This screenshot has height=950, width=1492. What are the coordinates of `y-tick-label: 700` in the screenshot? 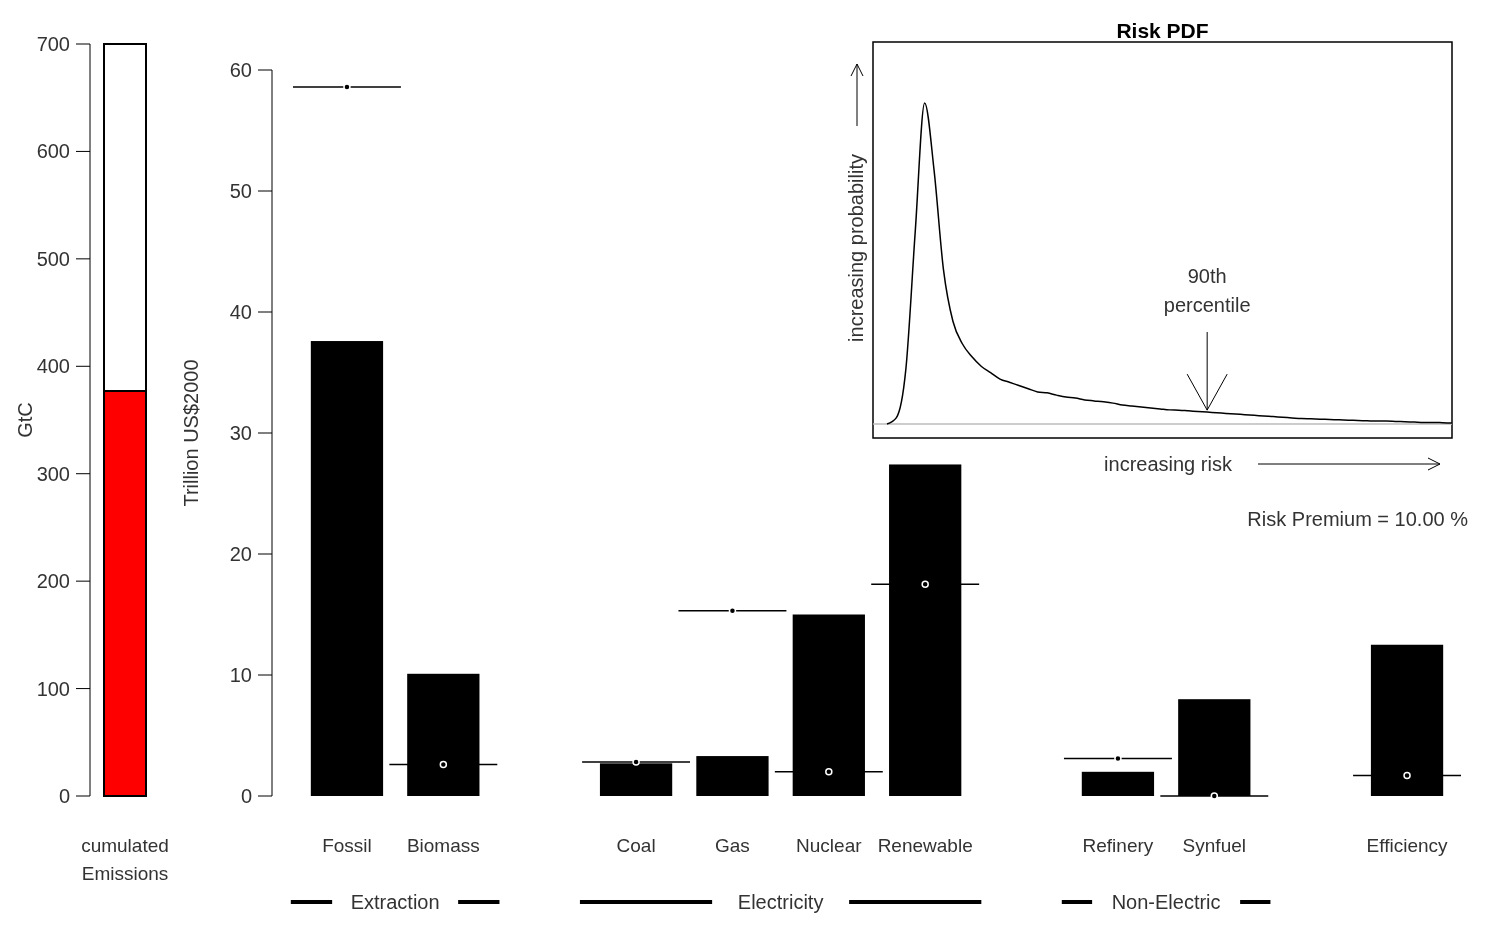 It's located at (53, 44).